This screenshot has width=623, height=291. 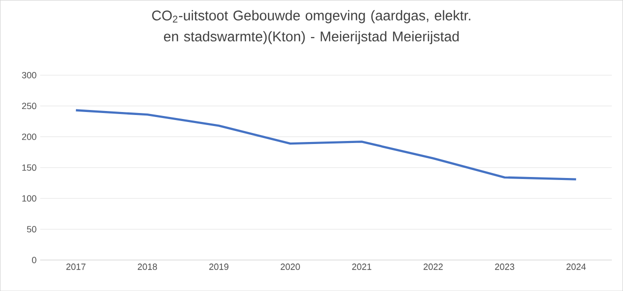 I want to click on y-tick-label: 50, so click(x=31, y=229).